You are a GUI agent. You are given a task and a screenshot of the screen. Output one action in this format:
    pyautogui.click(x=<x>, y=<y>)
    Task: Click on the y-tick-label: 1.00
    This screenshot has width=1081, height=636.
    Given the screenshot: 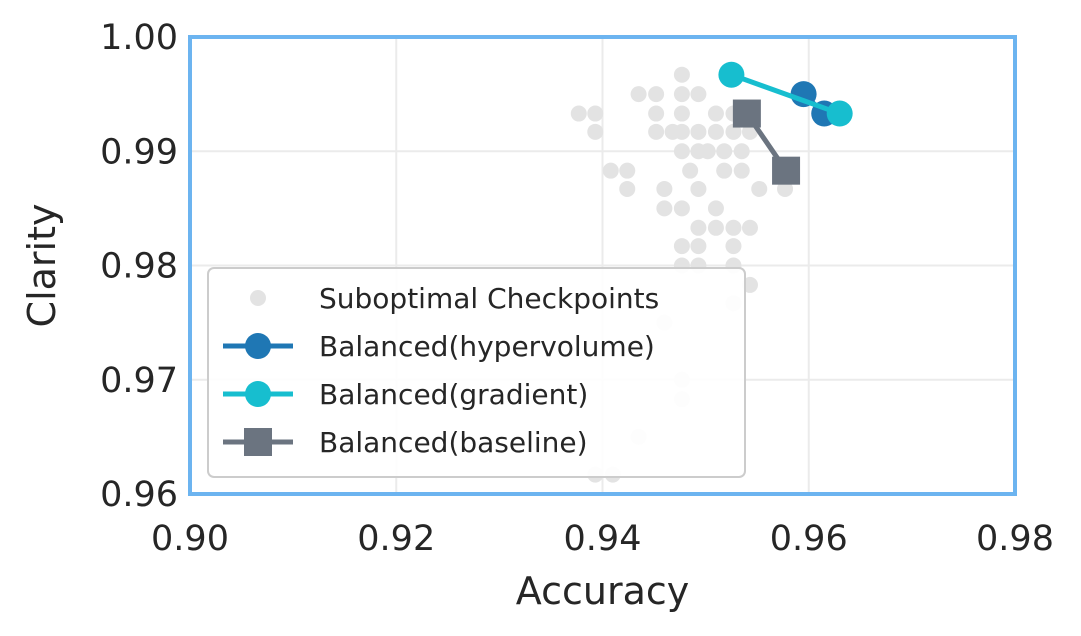 What is the action you would take?
    pyautogui.click(x=139, y=38)
    